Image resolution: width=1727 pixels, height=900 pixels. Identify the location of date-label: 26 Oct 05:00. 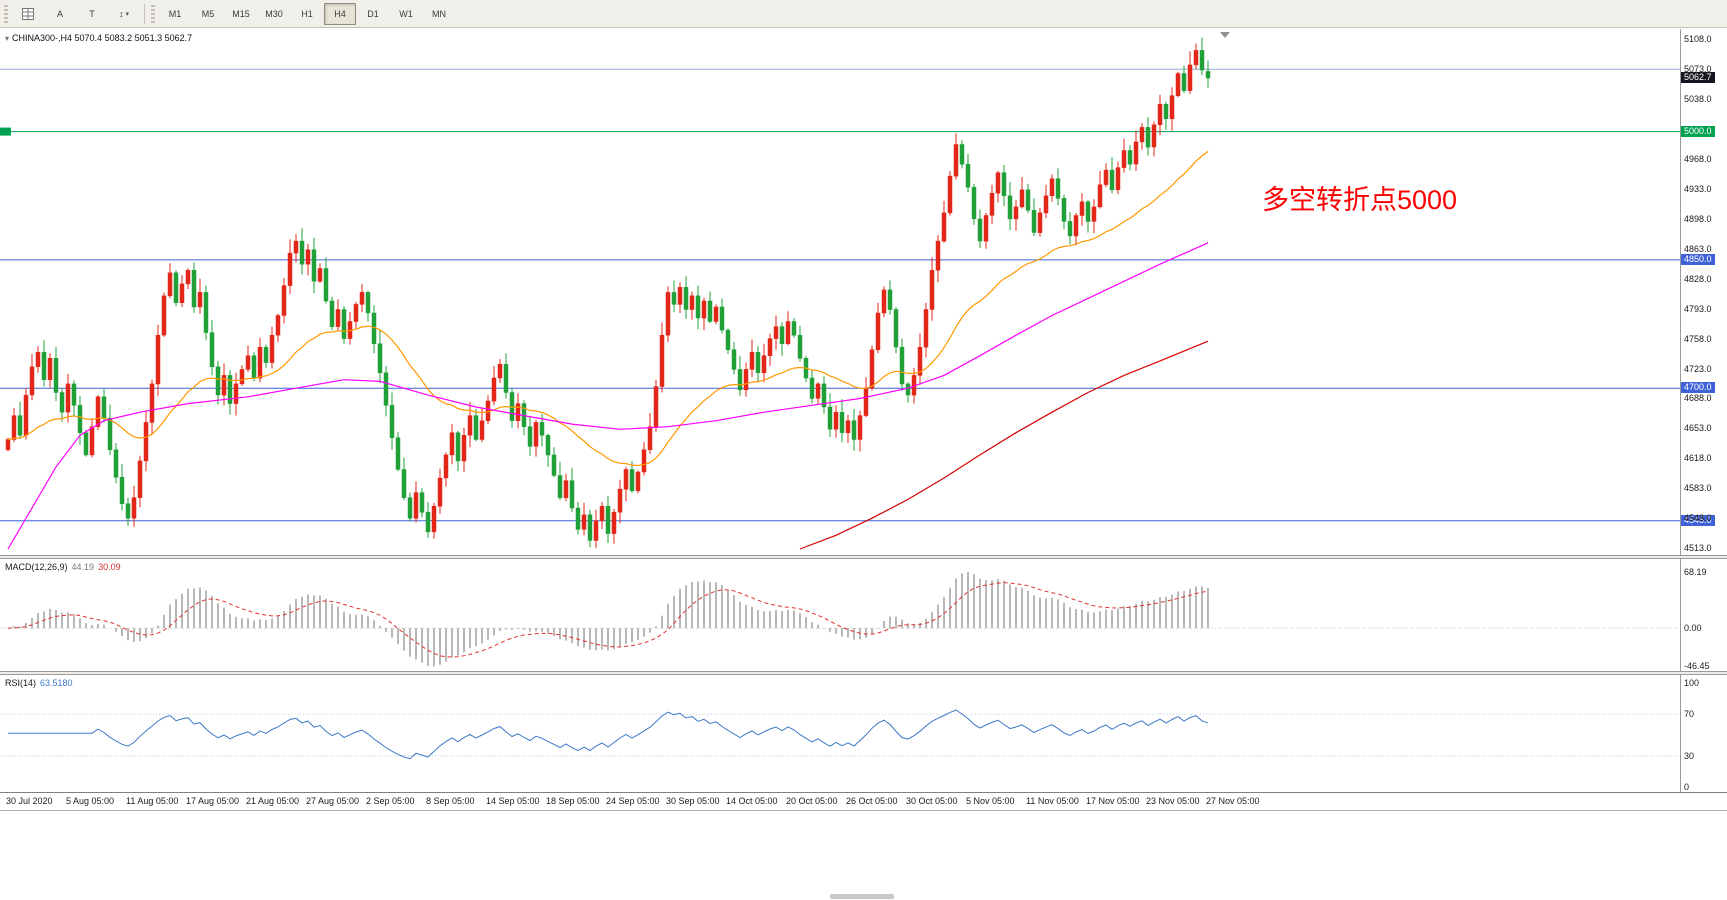
(872, 801).